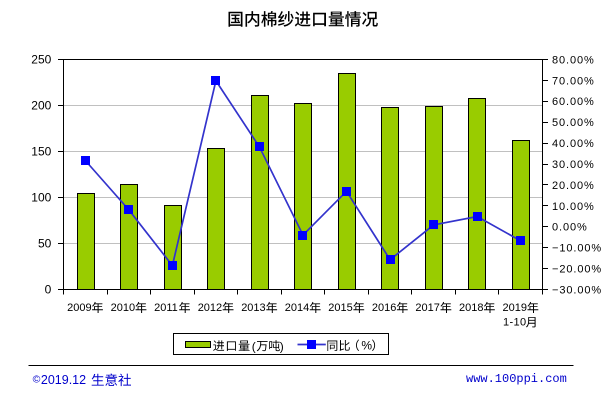 The width and height of the screenshot is (616, 407). I want to click on svg-text: −10.00%, so click(577, 249).